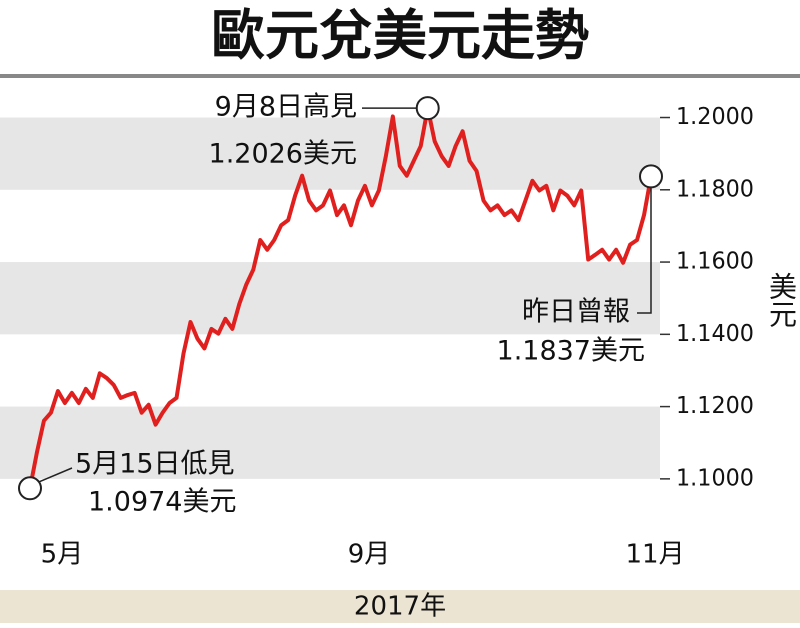 The image size is (800, 628). Describe the element at coordinates (715, 262) in the screenshot. I see `y-tick-label: 1.1600` at that location.